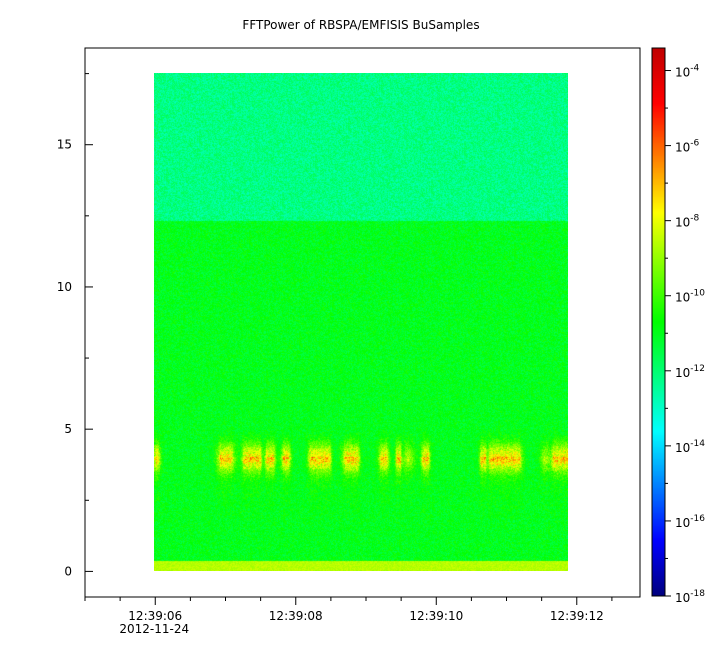  I want to click on colorbar-gradient, so click(658, 322).